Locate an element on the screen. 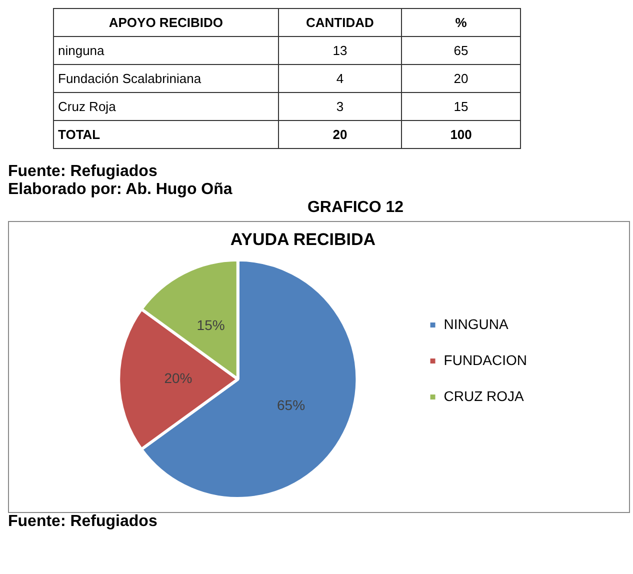  text: Elaborado por: Ab. Hugo Oña is located at coordinates (121, 190).